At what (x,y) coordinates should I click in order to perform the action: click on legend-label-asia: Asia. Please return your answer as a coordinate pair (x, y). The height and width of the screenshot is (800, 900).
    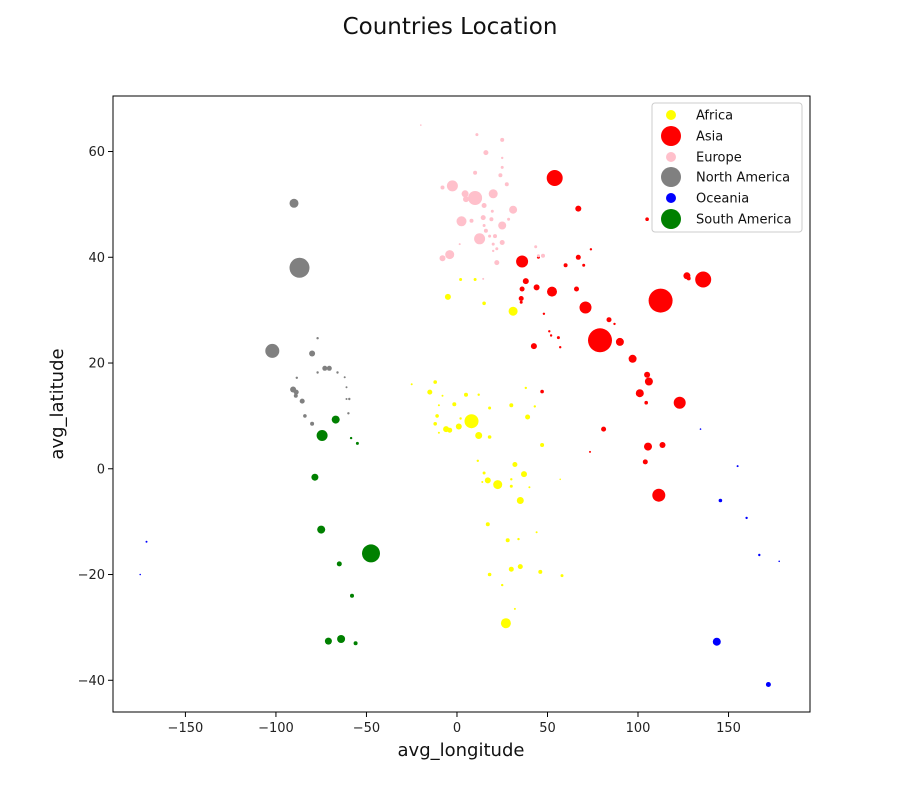
    Looking at the image, I should click on (709, 137).